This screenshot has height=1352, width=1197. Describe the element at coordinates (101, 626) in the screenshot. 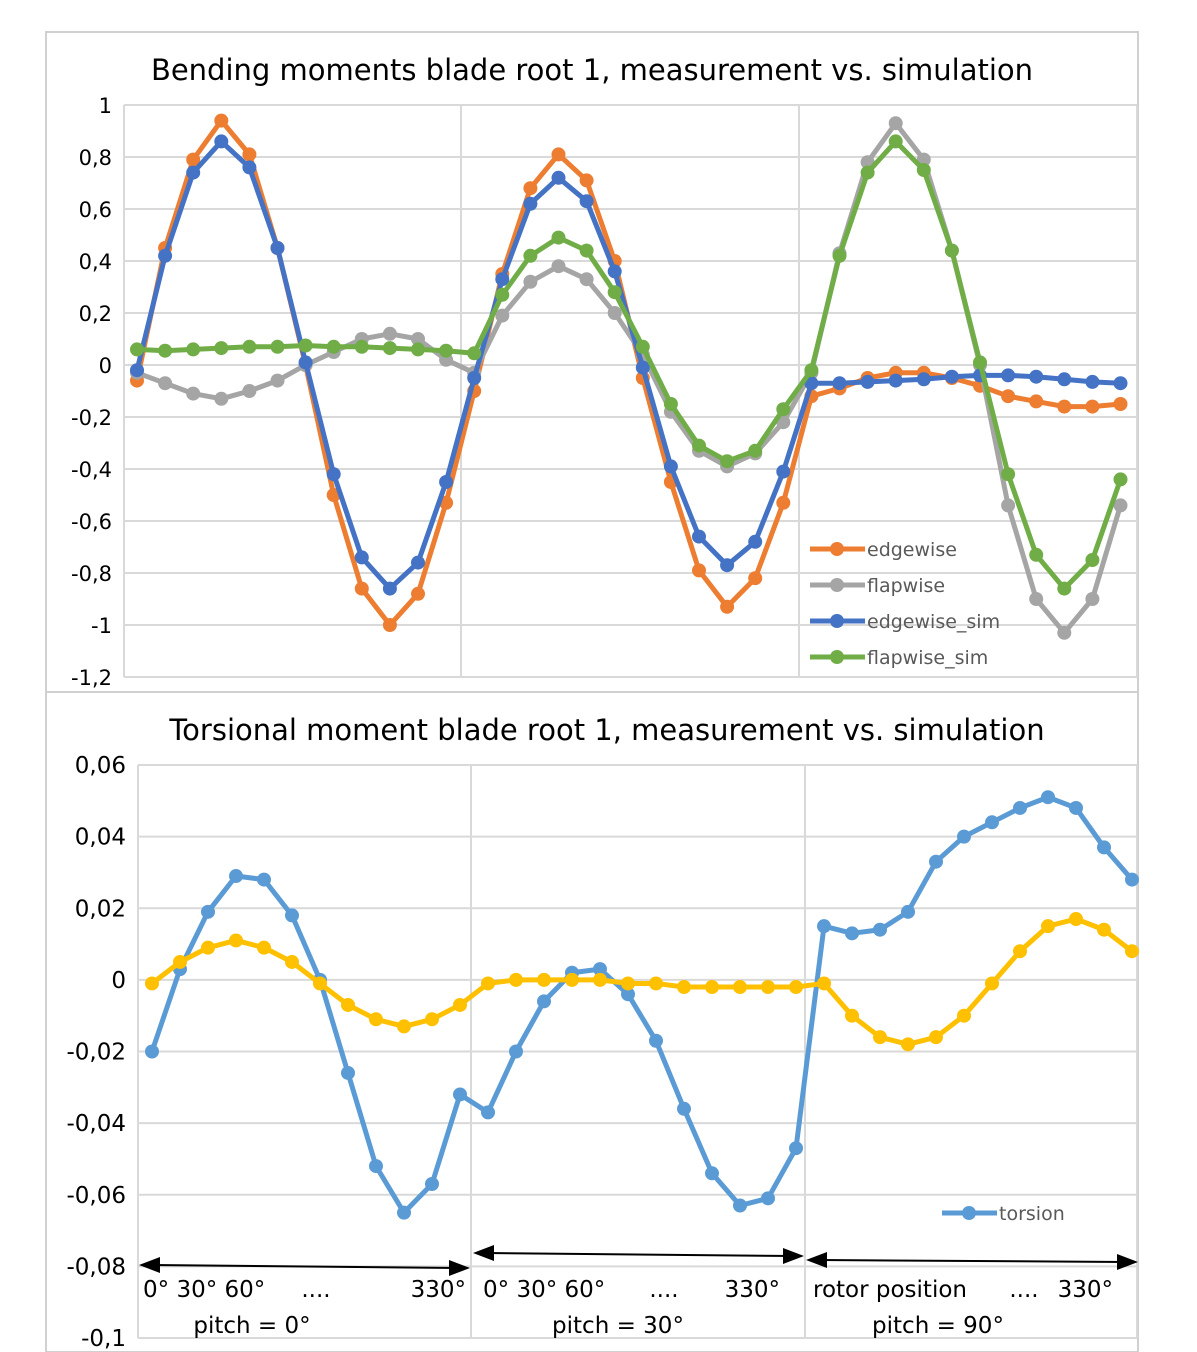

I see `y-tick-label: -1` at that location.